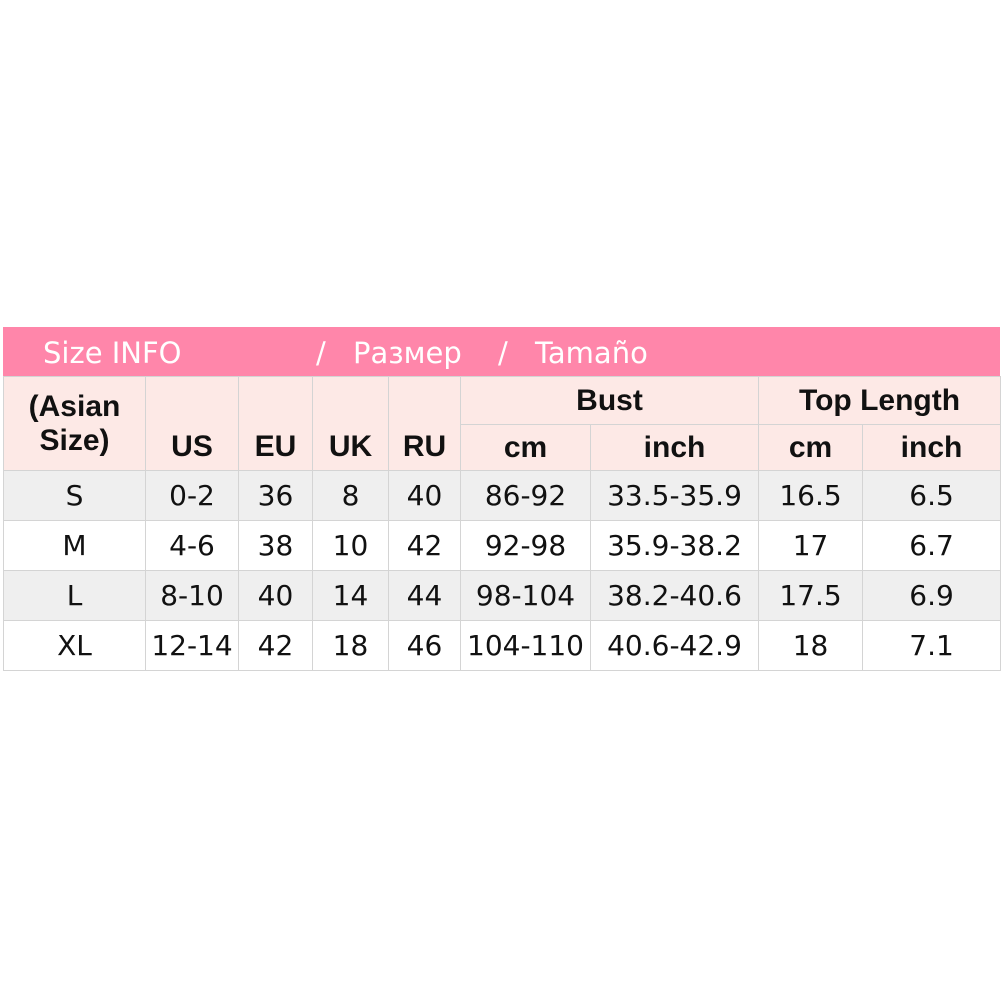 The width and height of the screenshot is (1002, 1002). I want to click on header-eu: EU, so click(275, 423).